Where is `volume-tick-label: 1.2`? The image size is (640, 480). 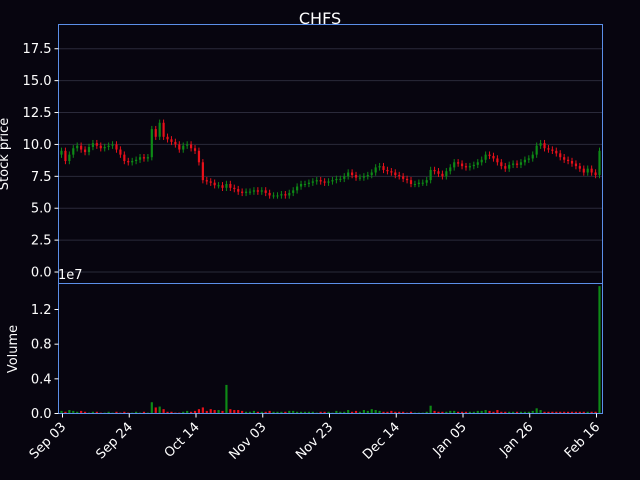 volume-tick-label: 1.2 is located at coordinates (41, 310).